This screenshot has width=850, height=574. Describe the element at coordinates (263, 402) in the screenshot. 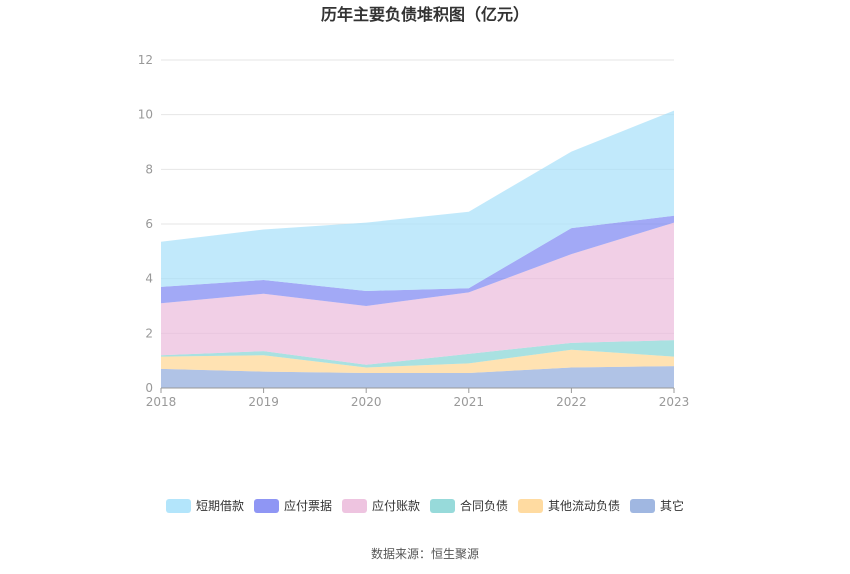

I see `x-tick-label: 2019` at that location.